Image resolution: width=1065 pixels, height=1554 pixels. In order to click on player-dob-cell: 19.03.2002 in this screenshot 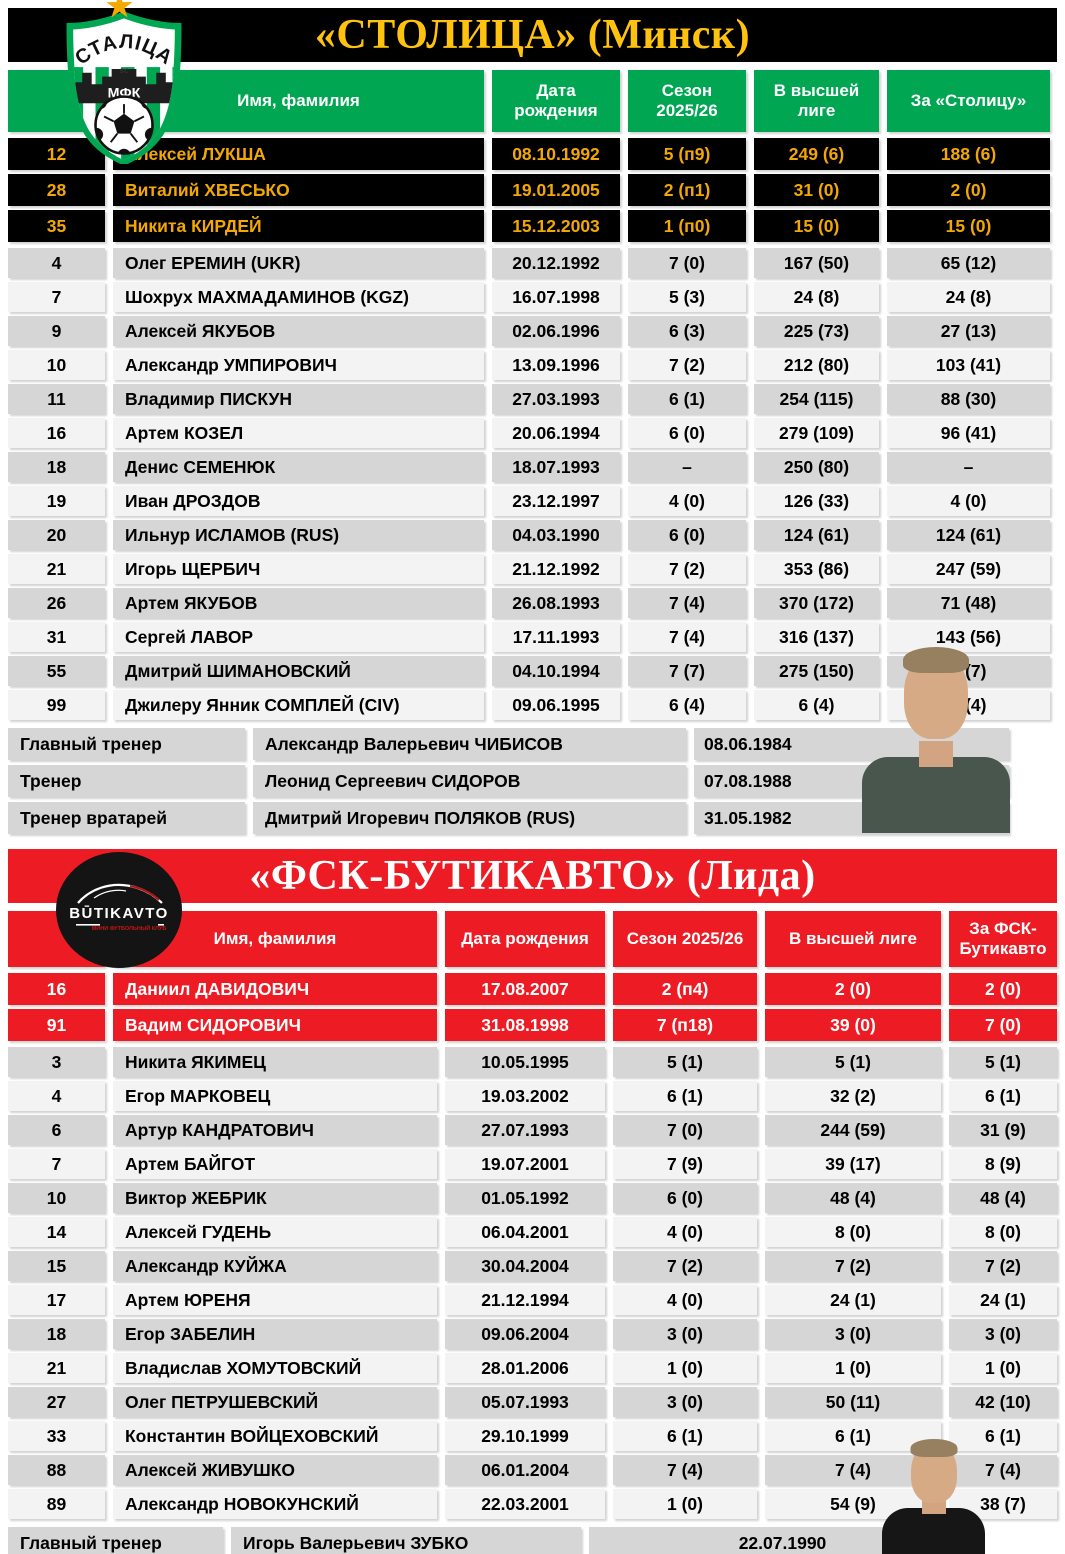, I will do `click(525, 1096)`.